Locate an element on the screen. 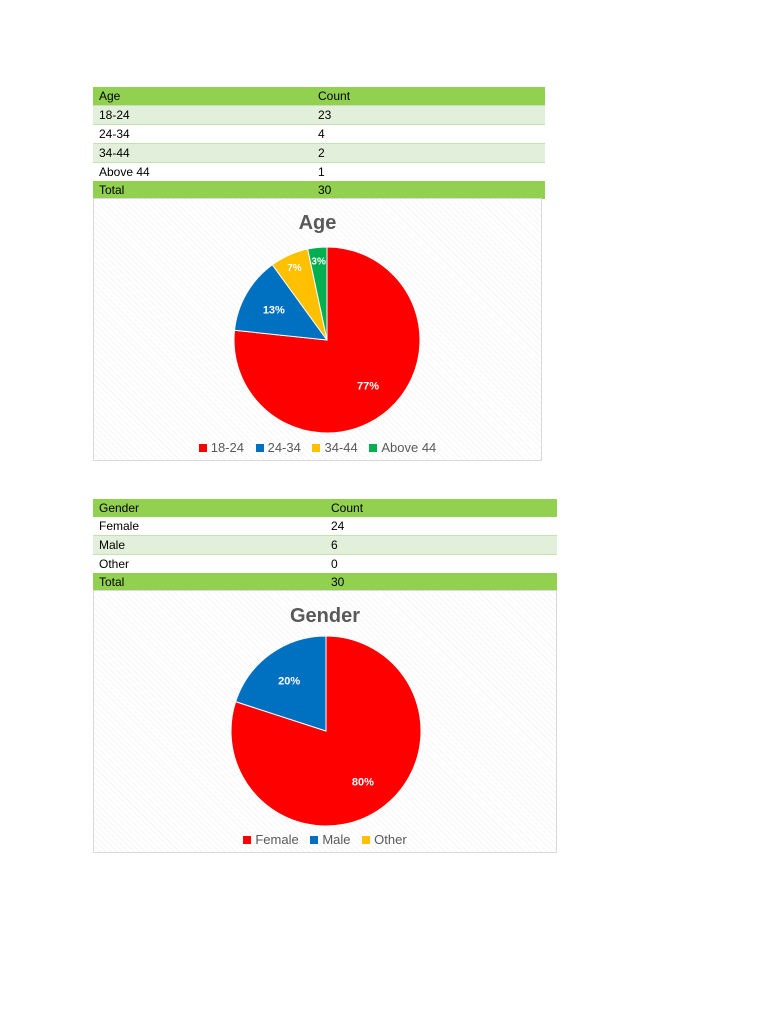 The width and height of the screenshot is (768, 1024). gender-pie-chart: 80% 20% is located at coordinates (326, 731).